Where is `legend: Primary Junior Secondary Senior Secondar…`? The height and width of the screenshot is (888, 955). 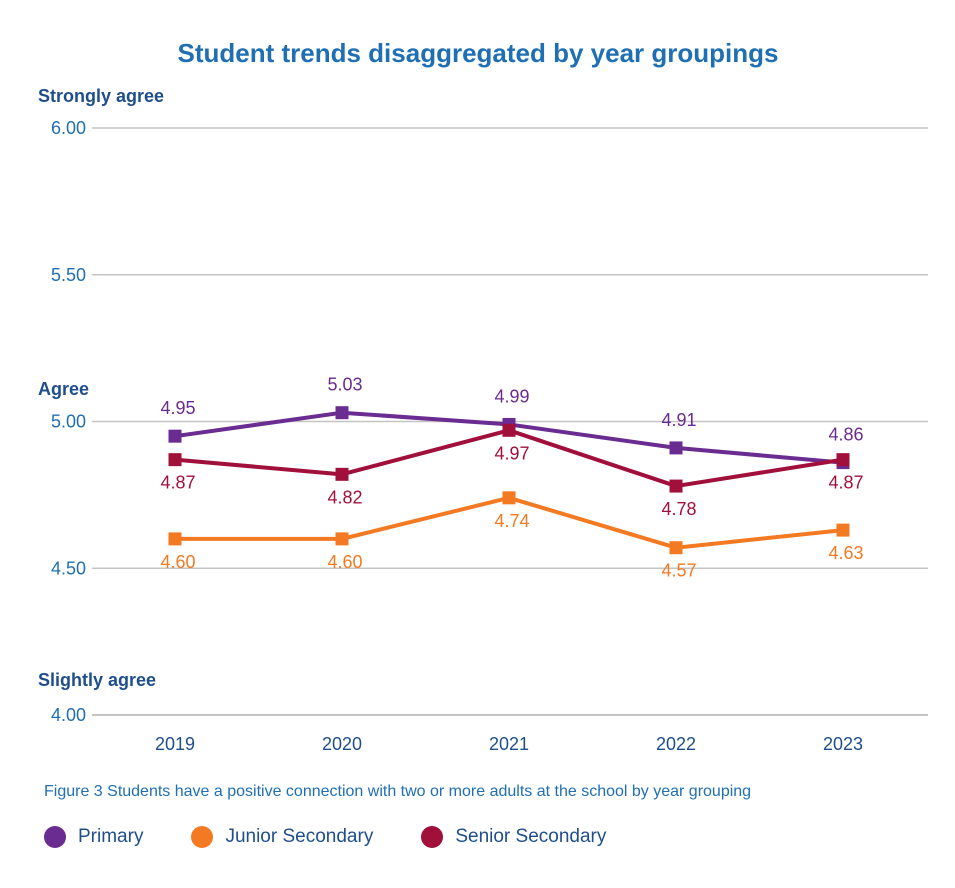 legend: Primary Junior Secondary Senior Secondar… is located at coordinates (349, 837).